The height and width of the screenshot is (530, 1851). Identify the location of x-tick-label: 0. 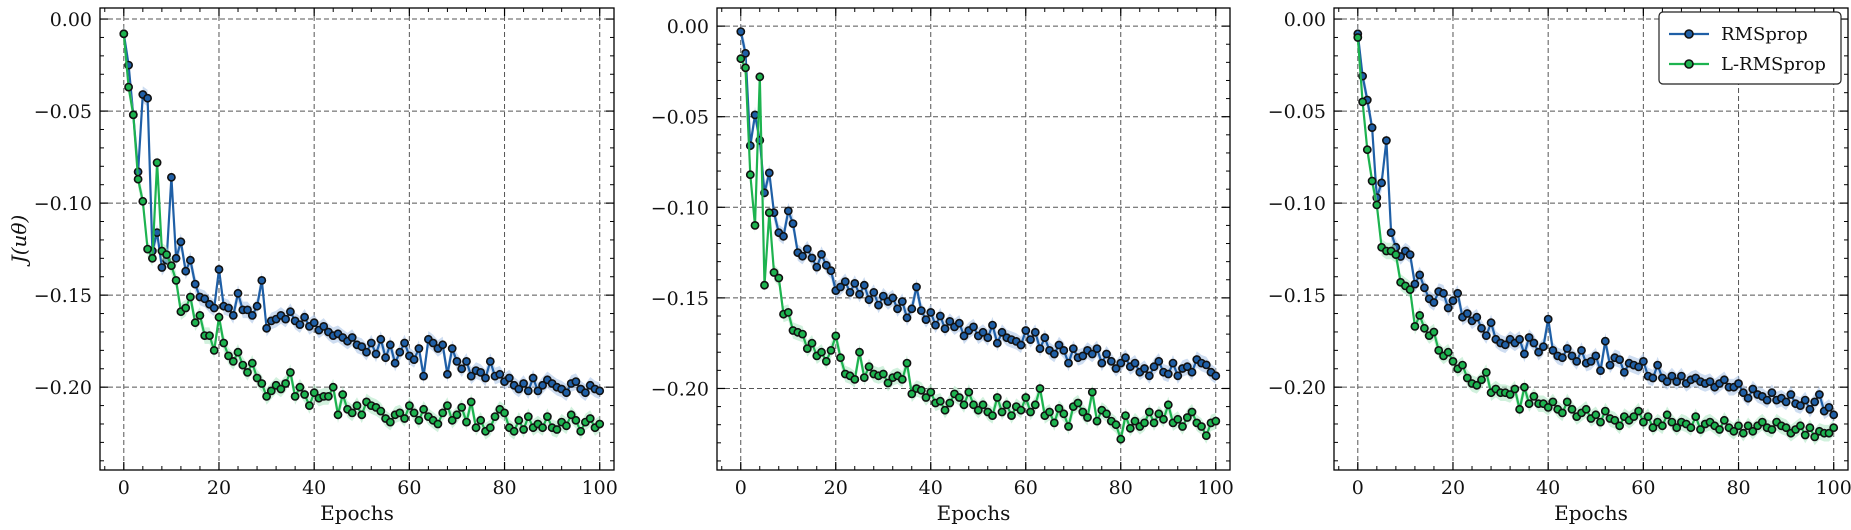
(1358, 488).